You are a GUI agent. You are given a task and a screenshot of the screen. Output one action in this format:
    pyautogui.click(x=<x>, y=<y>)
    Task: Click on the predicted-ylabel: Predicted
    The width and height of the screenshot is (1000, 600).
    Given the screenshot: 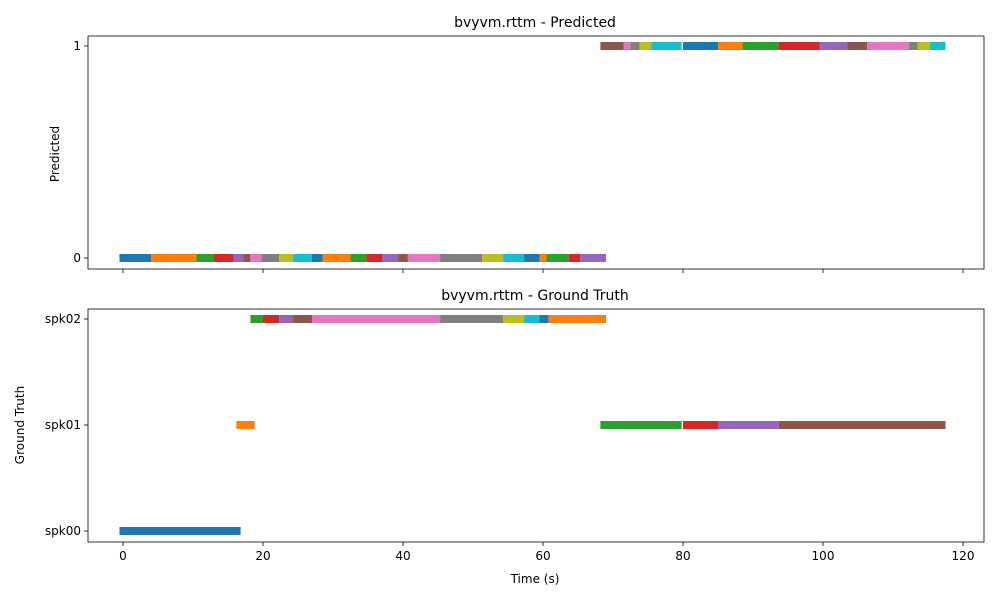 What is the action you would take?
    pyautogui.click(x=55, y=154)
    